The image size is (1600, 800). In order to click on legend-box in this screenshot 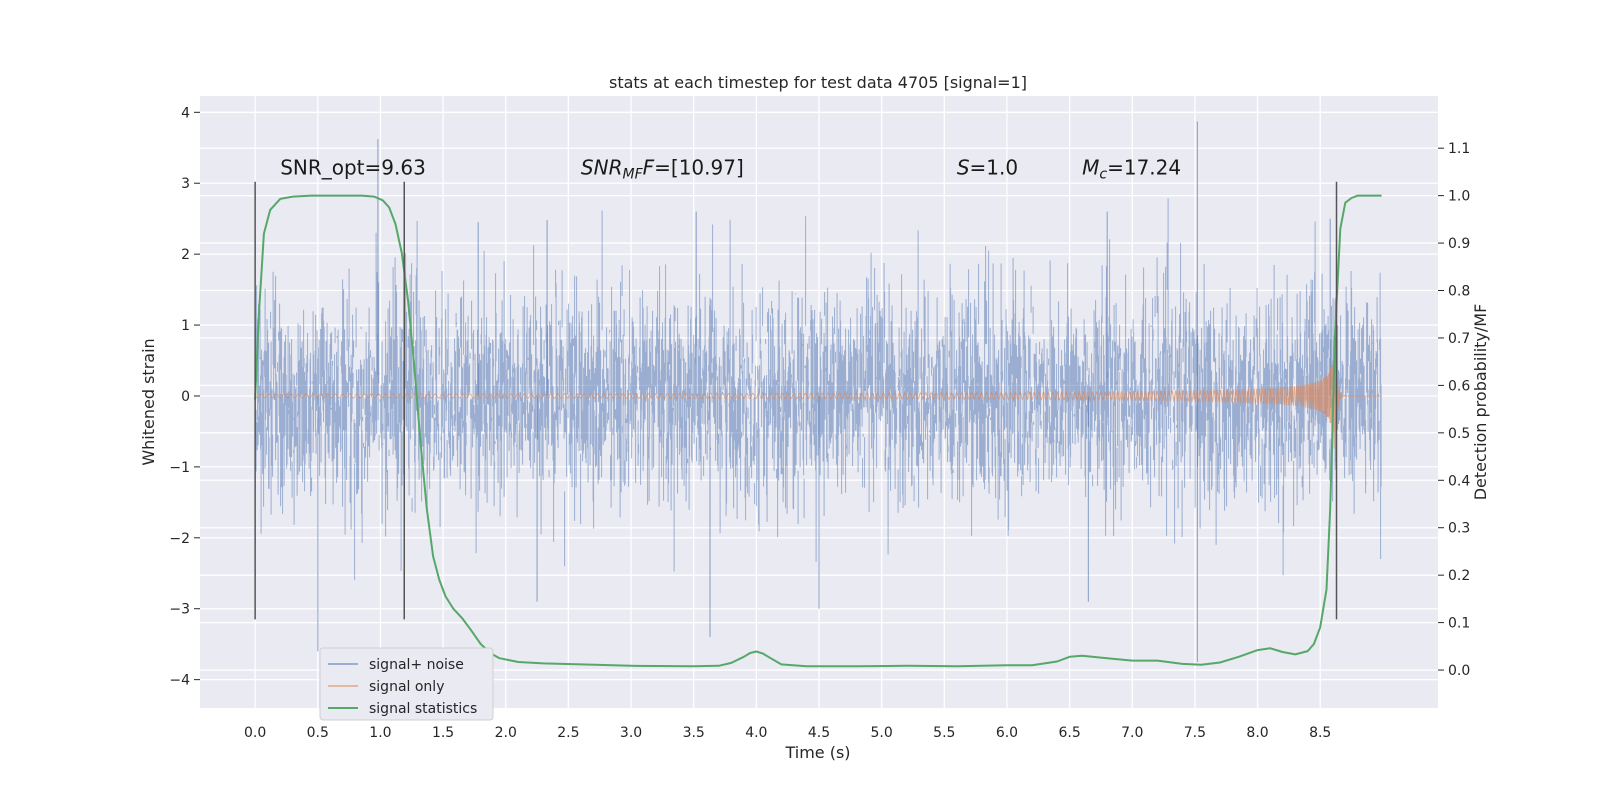, I will do `click(406, 684)`.